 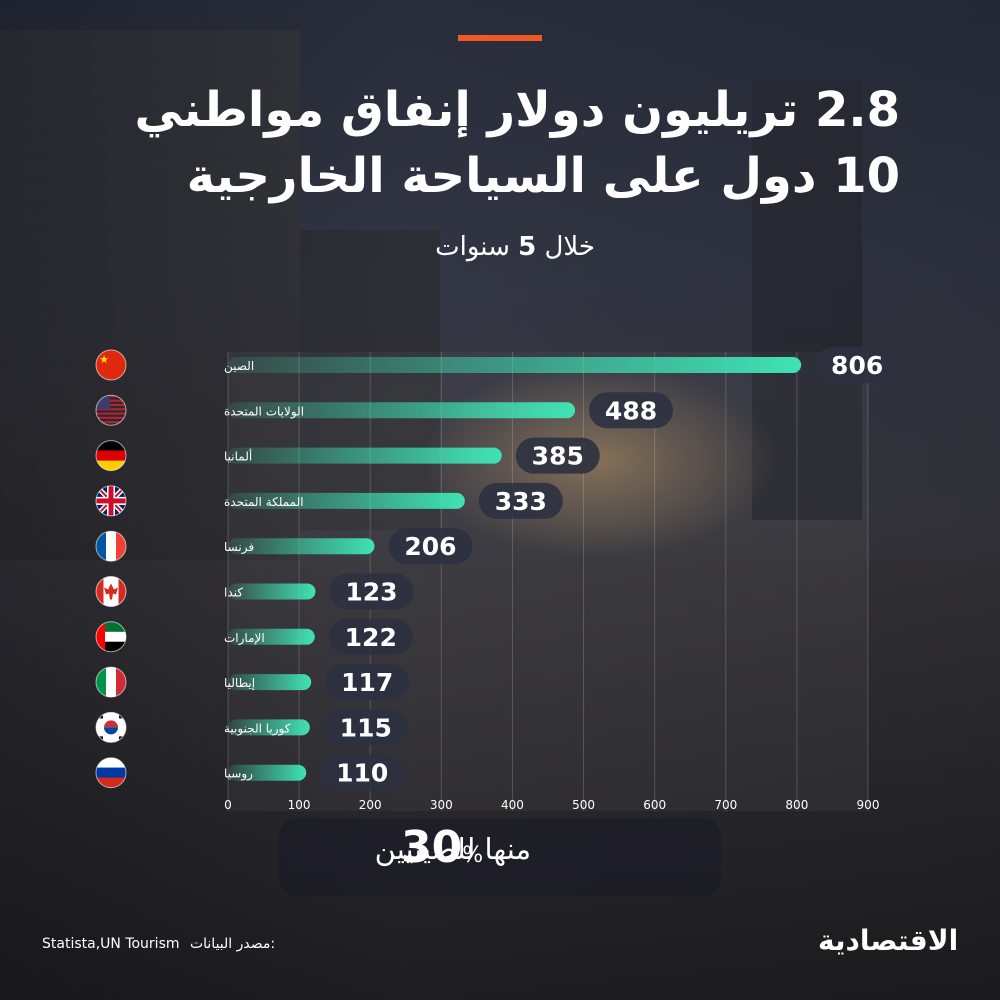 I want to click on value-label: 333, so click(x=521, y=501).